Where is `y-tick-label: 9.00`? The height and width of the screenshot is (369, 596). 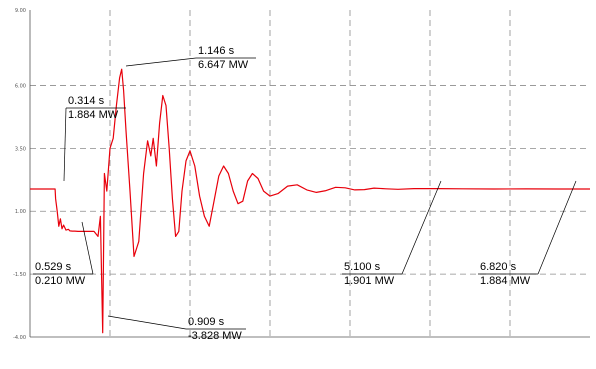
y-tick-label: 9.00 is located at coordinates (20, 11).